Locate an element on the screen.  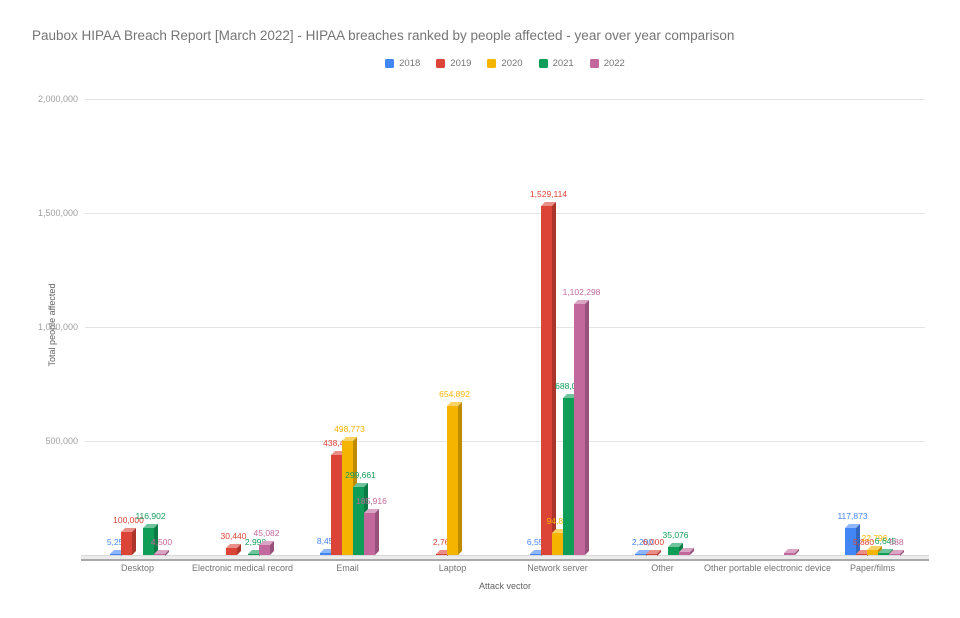
bar-2020-network-server is located at coordinates (559, 542).